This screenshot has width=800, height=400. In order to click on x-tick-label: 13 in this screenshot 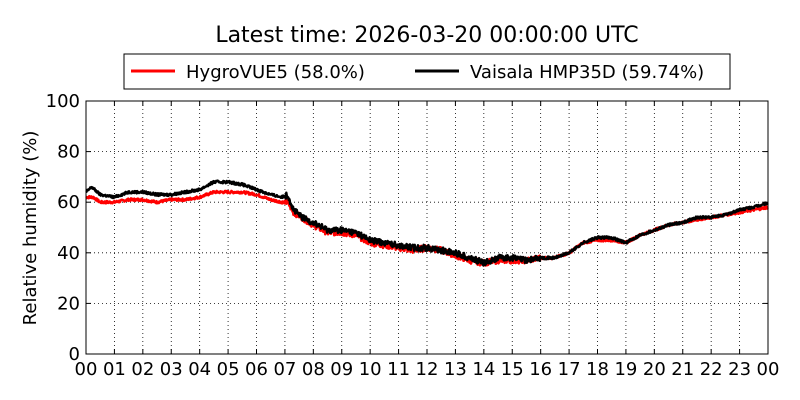, I will do `click(455, 369)`.